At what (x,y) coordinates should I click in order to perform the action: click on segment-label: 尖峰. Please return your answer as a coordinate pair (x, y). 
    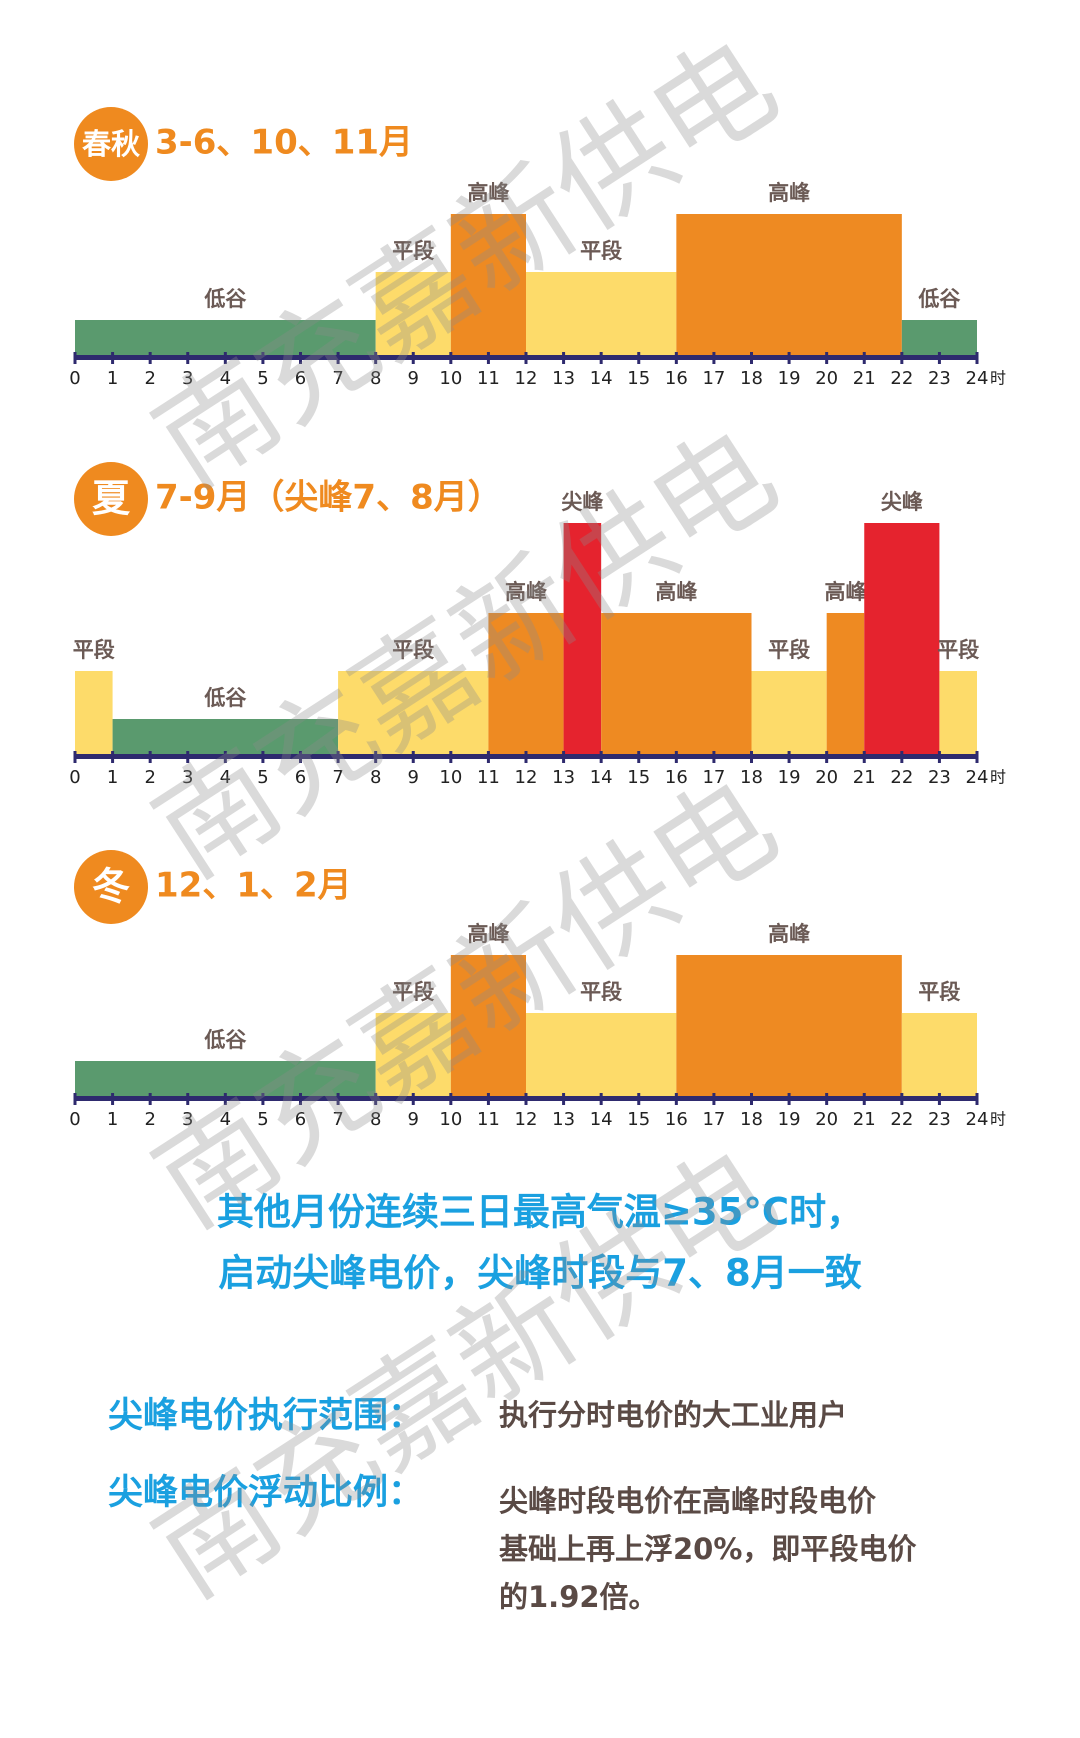
    Looking at the image, I should click on (582, 502).